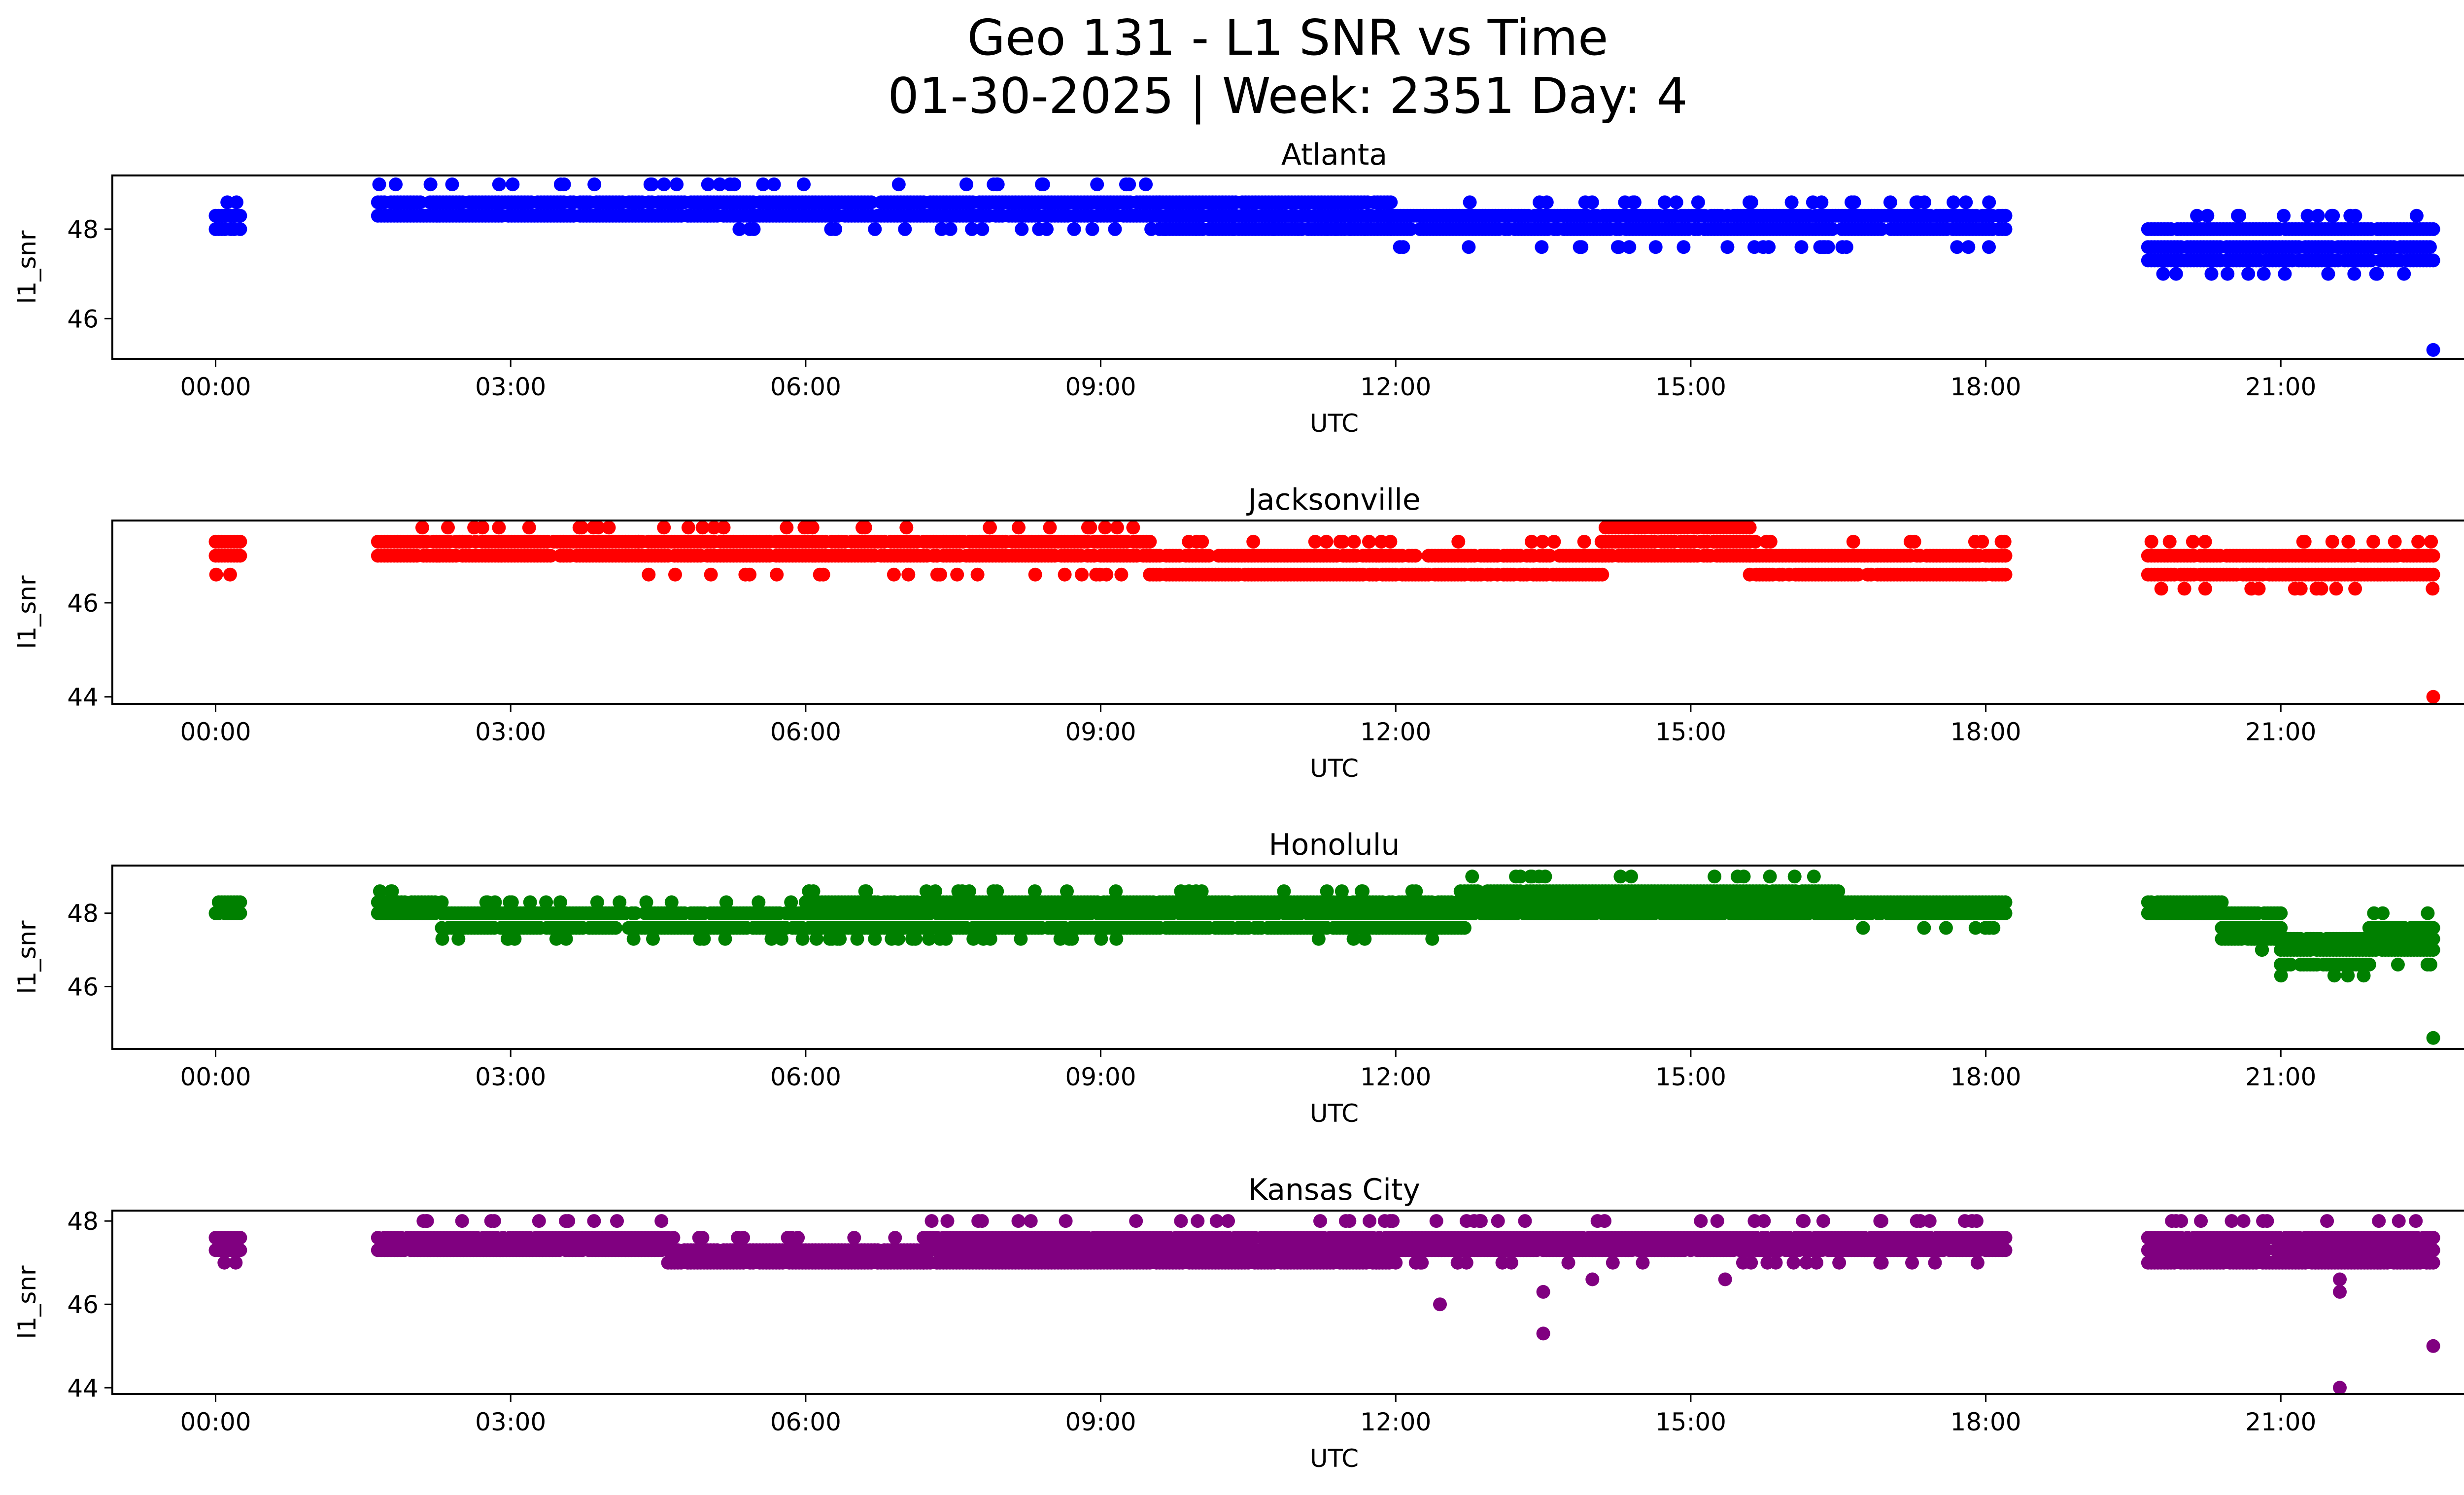 The image size is (2464, 1495). Describe the element at coordinates (1334, 845) in the screenshot. I see `subplot-title: Honolulu` at that location.